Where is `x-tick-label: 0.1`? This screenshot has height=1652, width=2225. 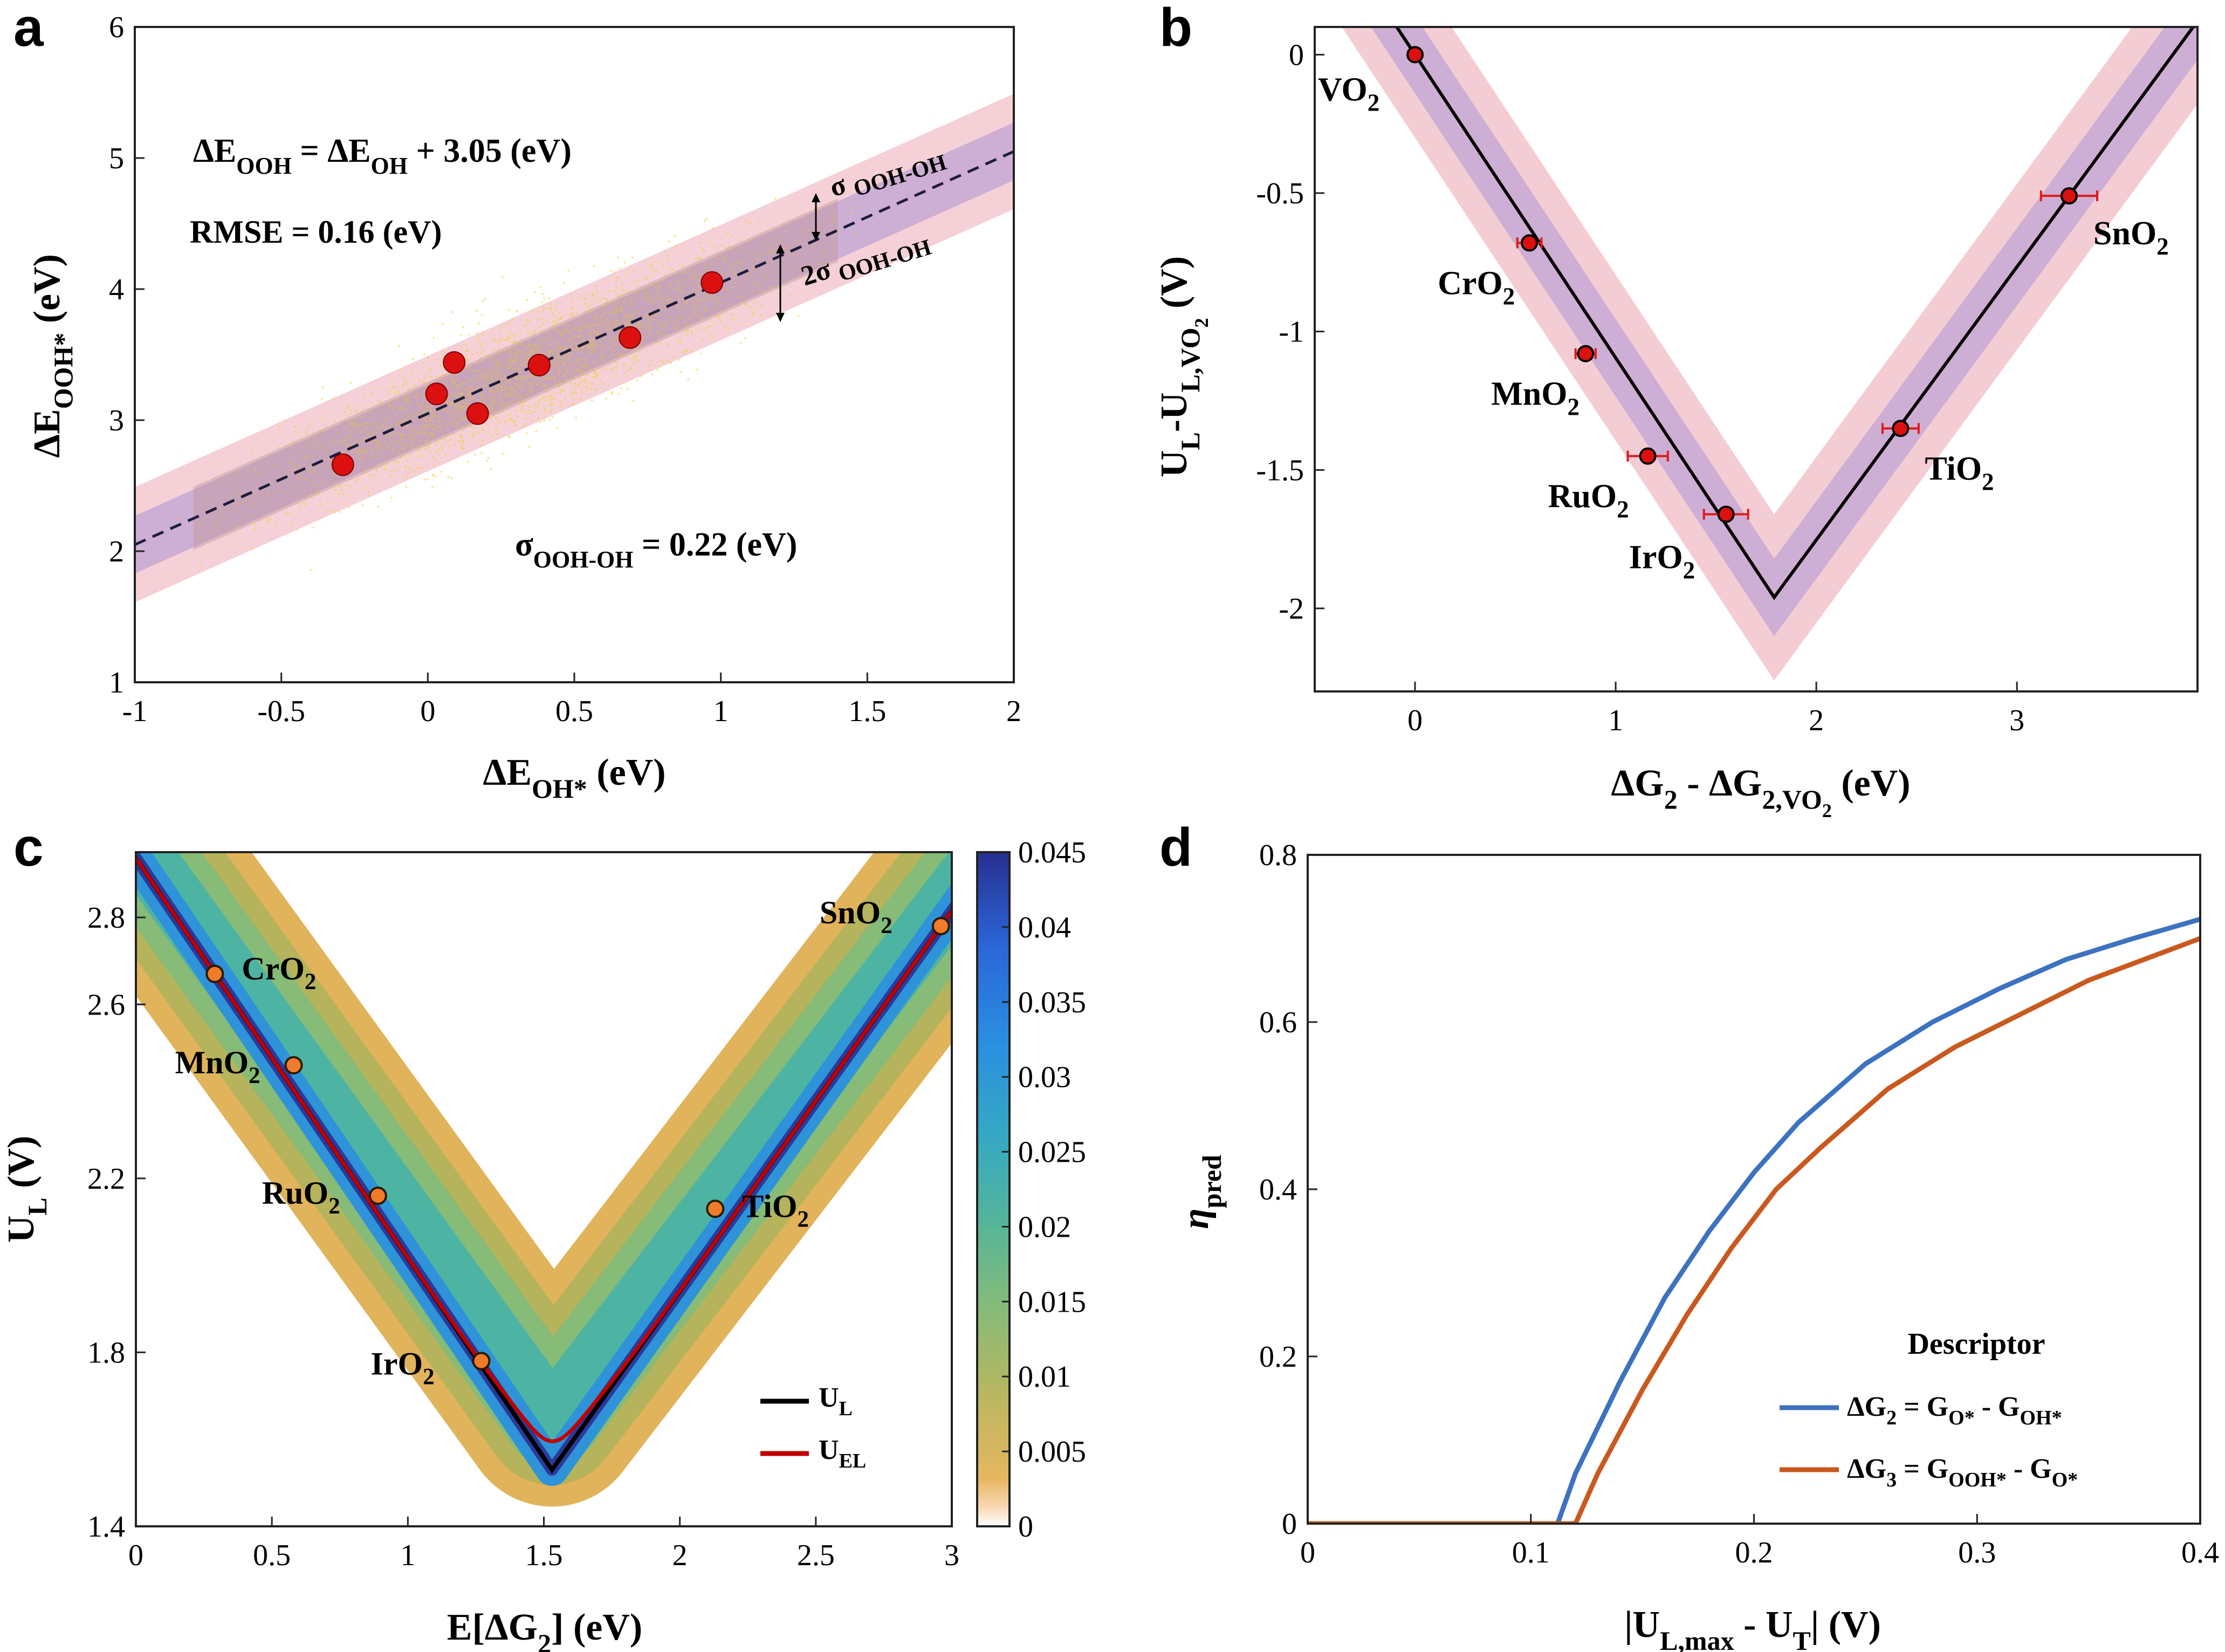 x-tick-label: 0.1 is located at coordinates (1531, 1552).